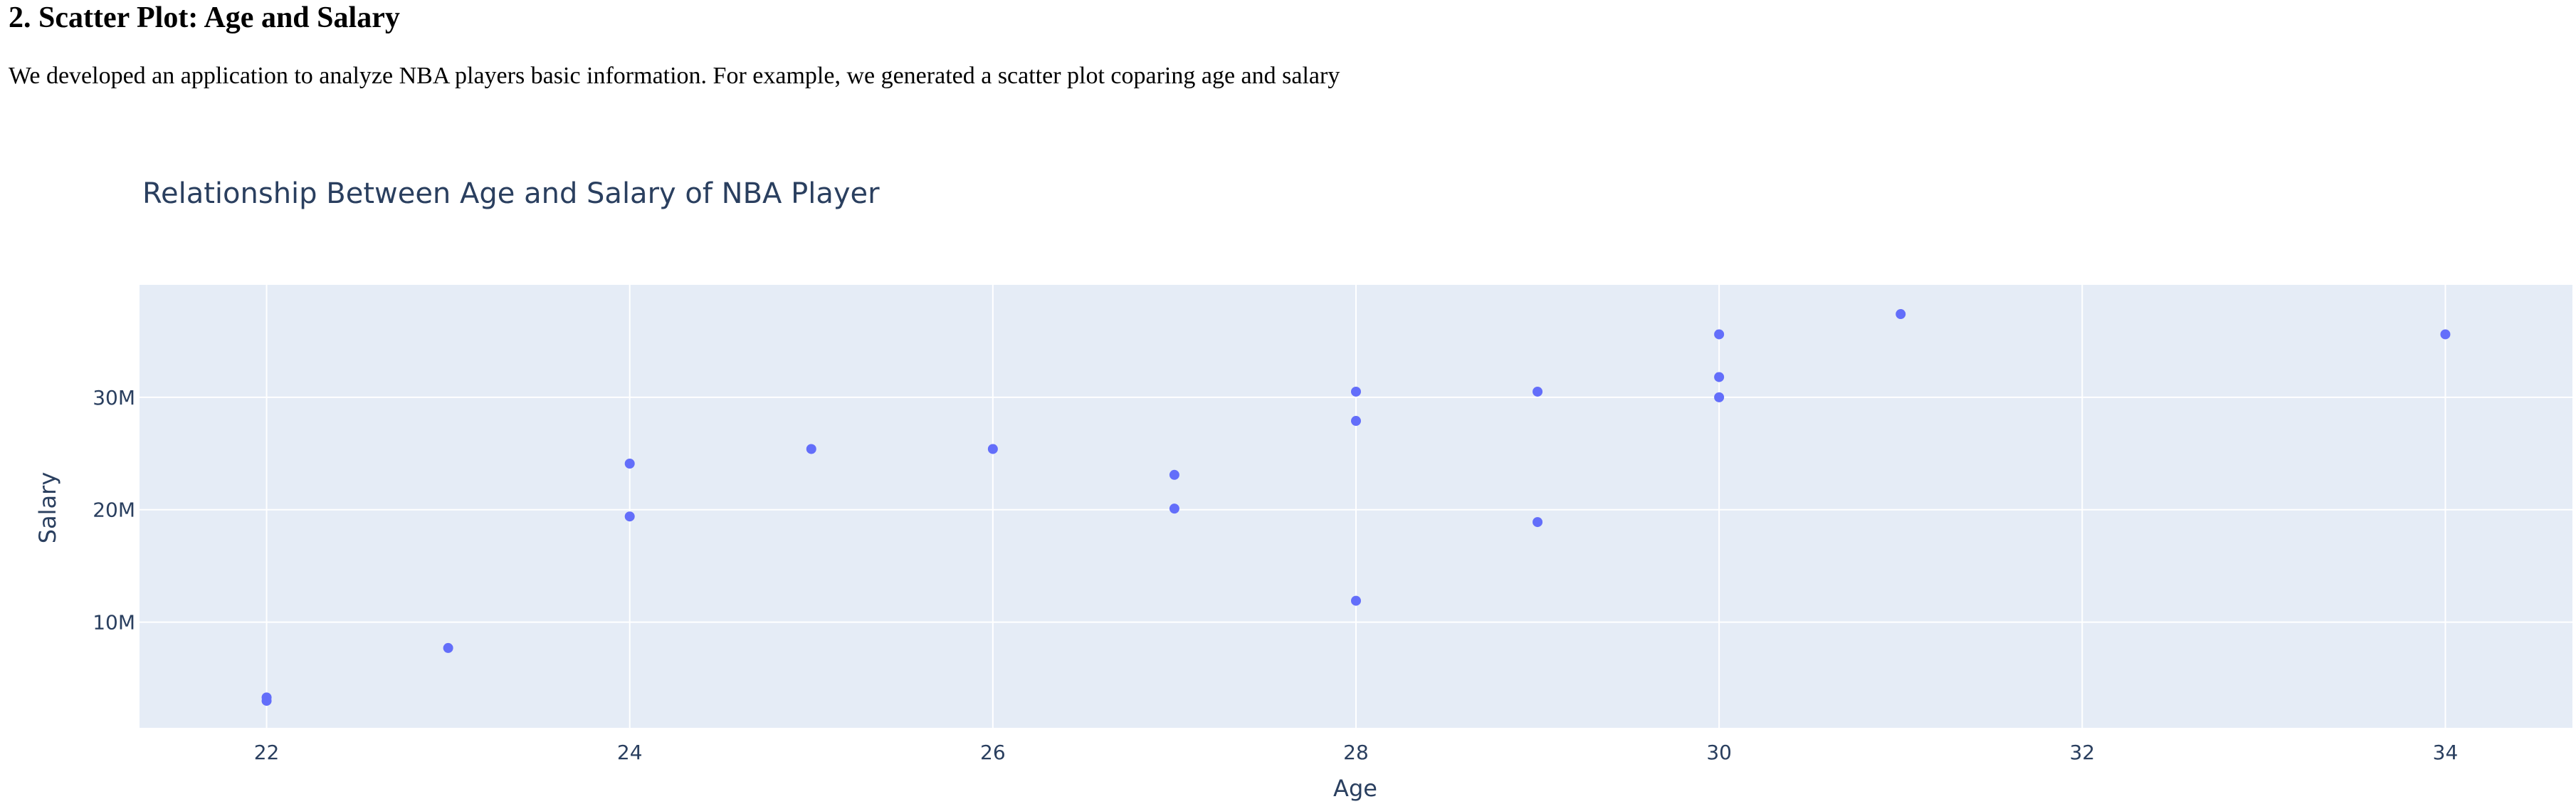 This screenshot has width=2576, height=809. I want to click on x-tick-label: 24, so click(630, 752).